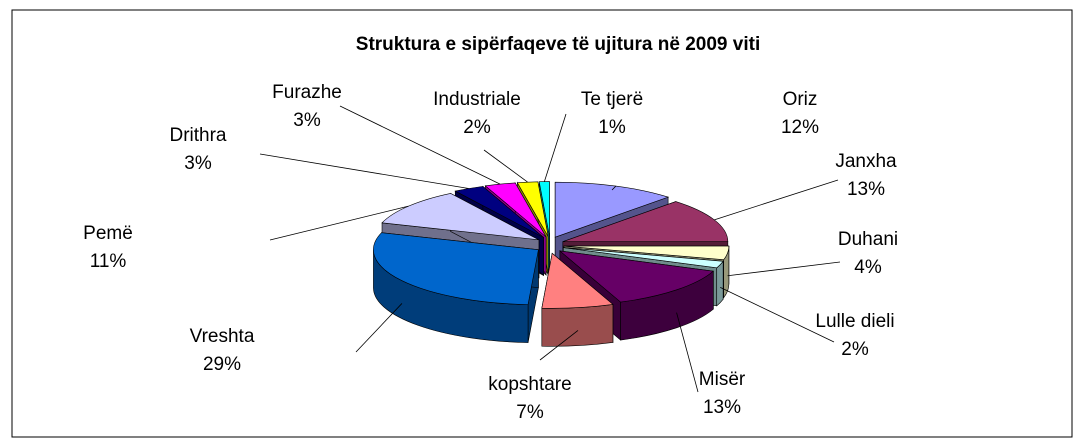 The image size is (1084, 439). I want to click on slice-value-label: 1%, so click(612, 127).